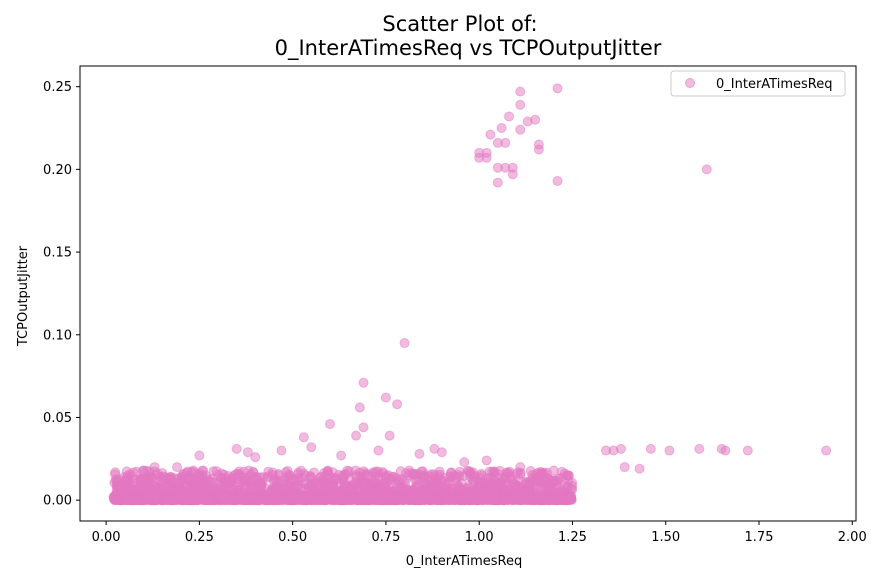 The image size is (875, 575). Describe the element at coordinates (572, 537) in the screenshot. I see `x-tick-label: 1.25` at that location.